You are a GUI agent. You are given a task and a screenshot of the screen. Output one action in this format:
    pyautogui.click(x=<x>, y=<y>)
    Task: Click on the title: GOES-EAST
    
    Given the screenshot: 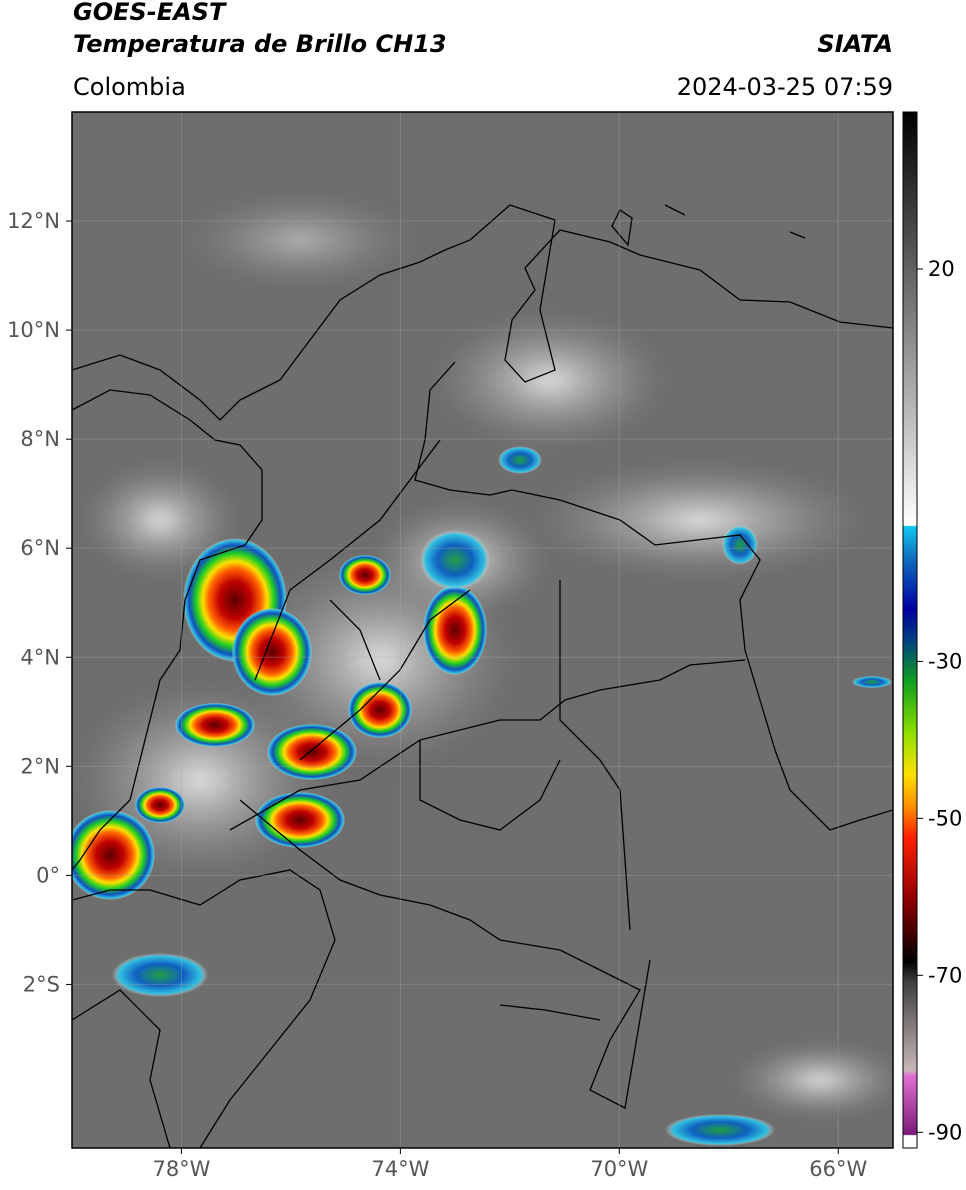 What is the action you would take?
    pyautogui.click(x=150, y=13)
    